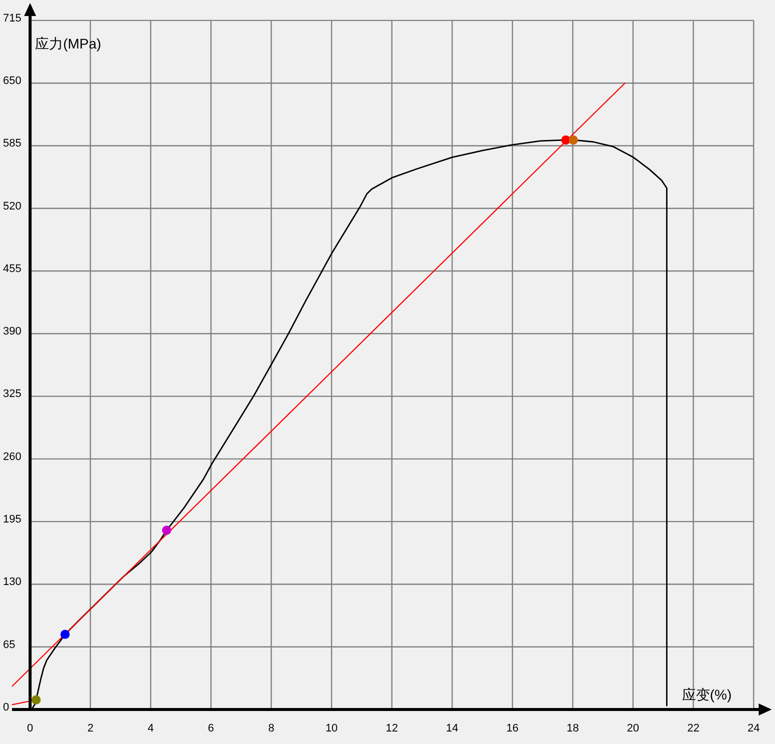 This screenshot has width=775, height=744. I want to click on x-tick-label: 22, so click(693, 728).